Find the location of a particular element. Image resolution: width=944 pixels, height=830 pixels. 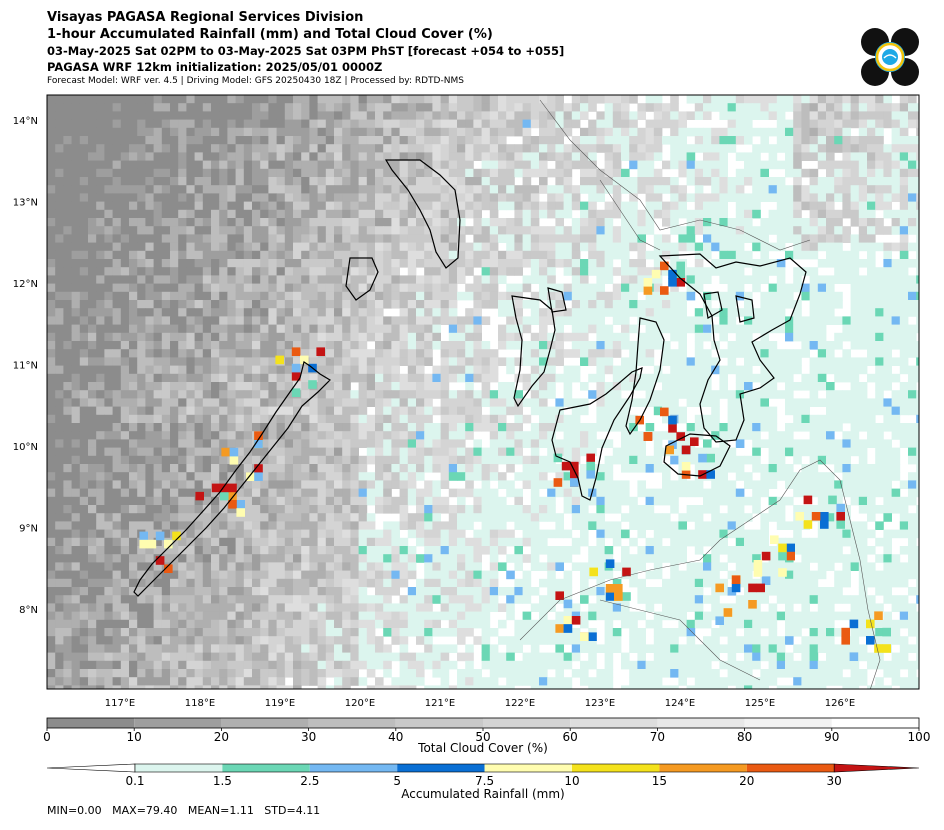

cloud-colorbar-tick: 0 is located at coordinates (47, 737).